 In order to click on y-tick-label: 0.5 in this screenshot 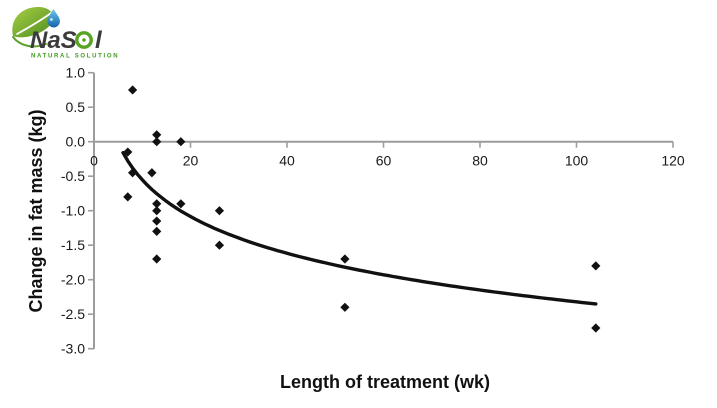, I will do `click(76, 107)`.